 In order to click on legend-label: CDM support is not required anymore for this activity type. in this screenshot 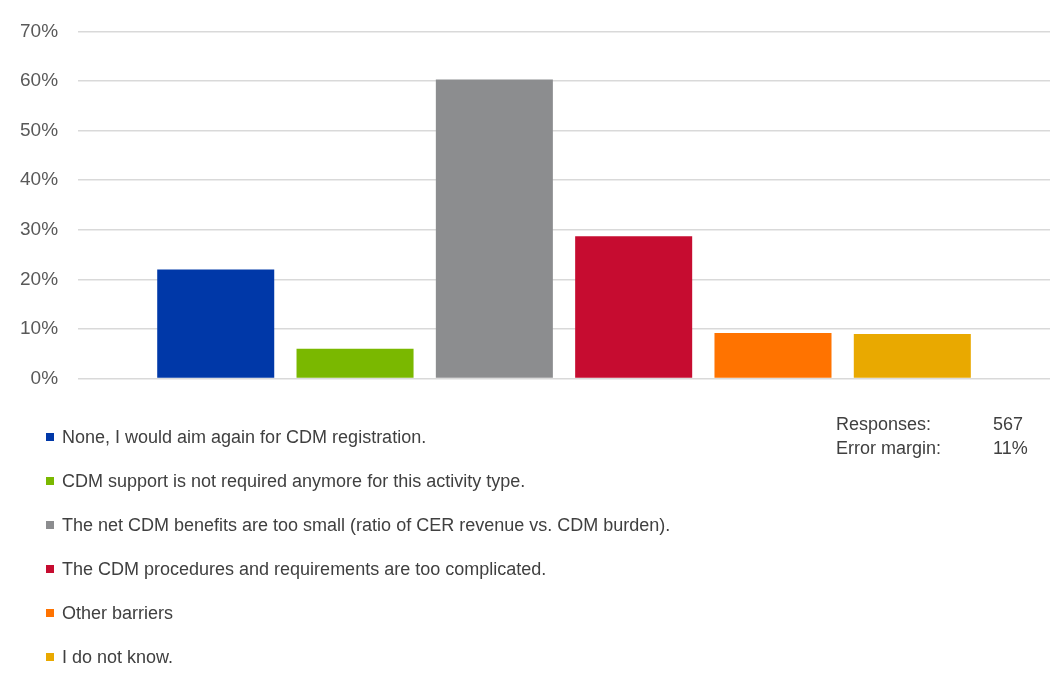, I will do `click(294, 481)`.